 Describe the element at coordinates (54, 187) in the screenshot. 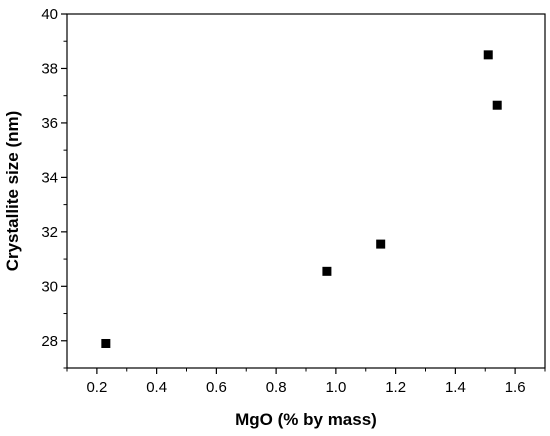

I see `y-axis-ticks: 28 30 32 34 36 38 40` at that location.